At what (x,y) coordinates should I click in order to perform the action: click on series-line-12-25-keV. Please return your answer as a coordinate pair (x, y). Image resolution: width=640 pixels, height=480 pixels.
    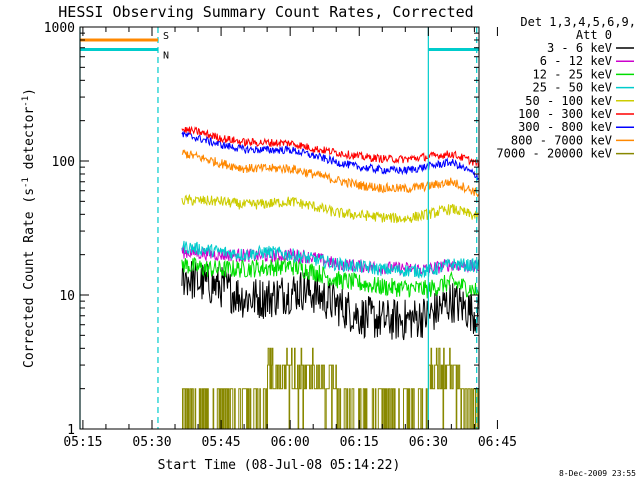
    Looking at the image, I should click on (330, 277).